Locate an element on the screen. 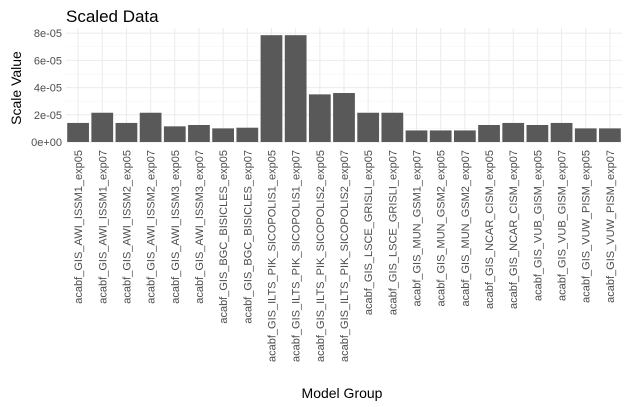  x-tick-label: acabf_GIS_ILTS_PIK_SICOPOLIS1_exp05 is located at coordinates (272, 256).